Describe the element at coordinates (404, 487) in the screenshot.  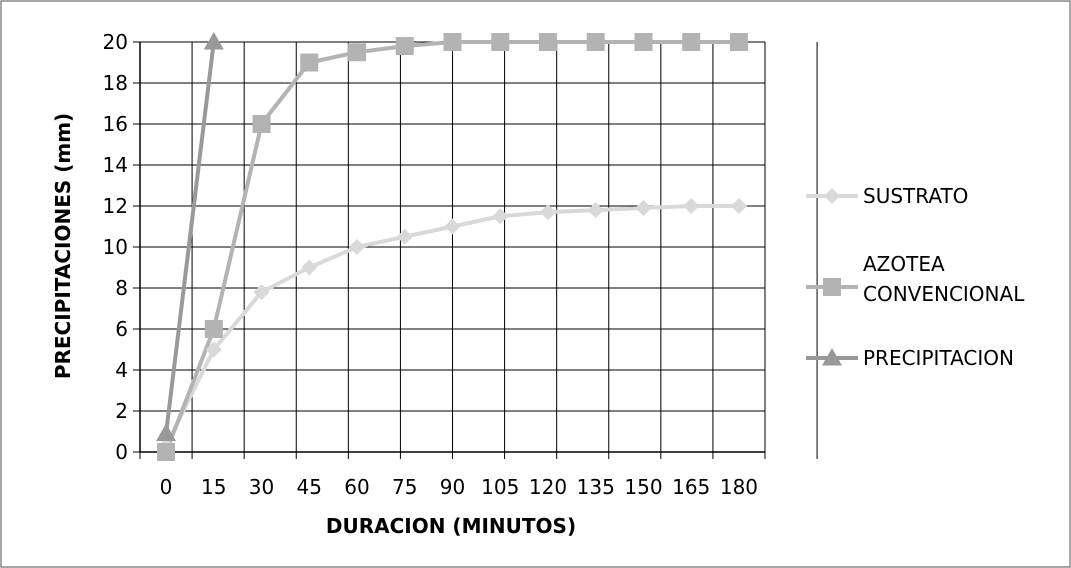
I see `x-tick-label: 75` at that location.